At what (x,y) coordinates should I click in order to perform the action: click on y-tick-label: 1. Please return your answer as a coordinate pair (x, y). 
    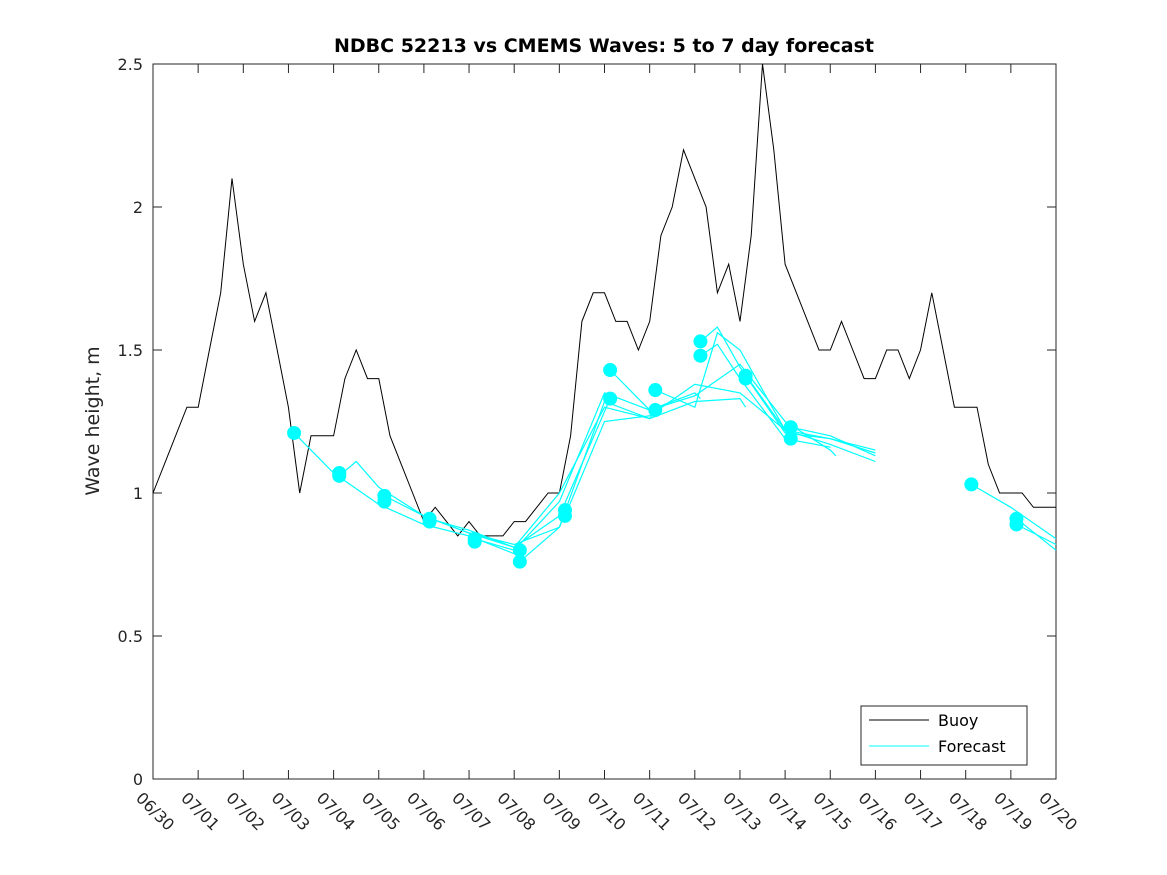
    Looking at the image, I should click on (138, 493).